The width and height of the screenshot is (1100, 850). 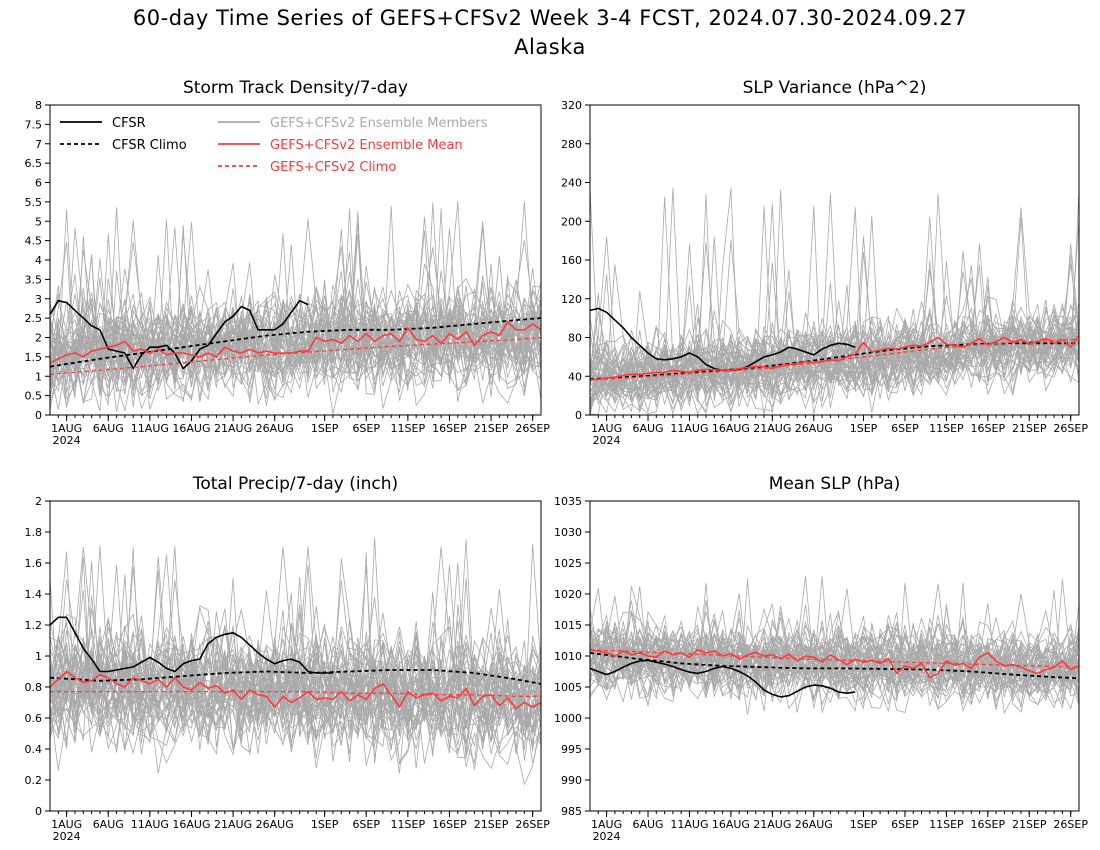 What do you see at coordinates (532, 824) in the screenshot?
I see `x-tick-label: 26SEP` at bounding box center [532, 824].